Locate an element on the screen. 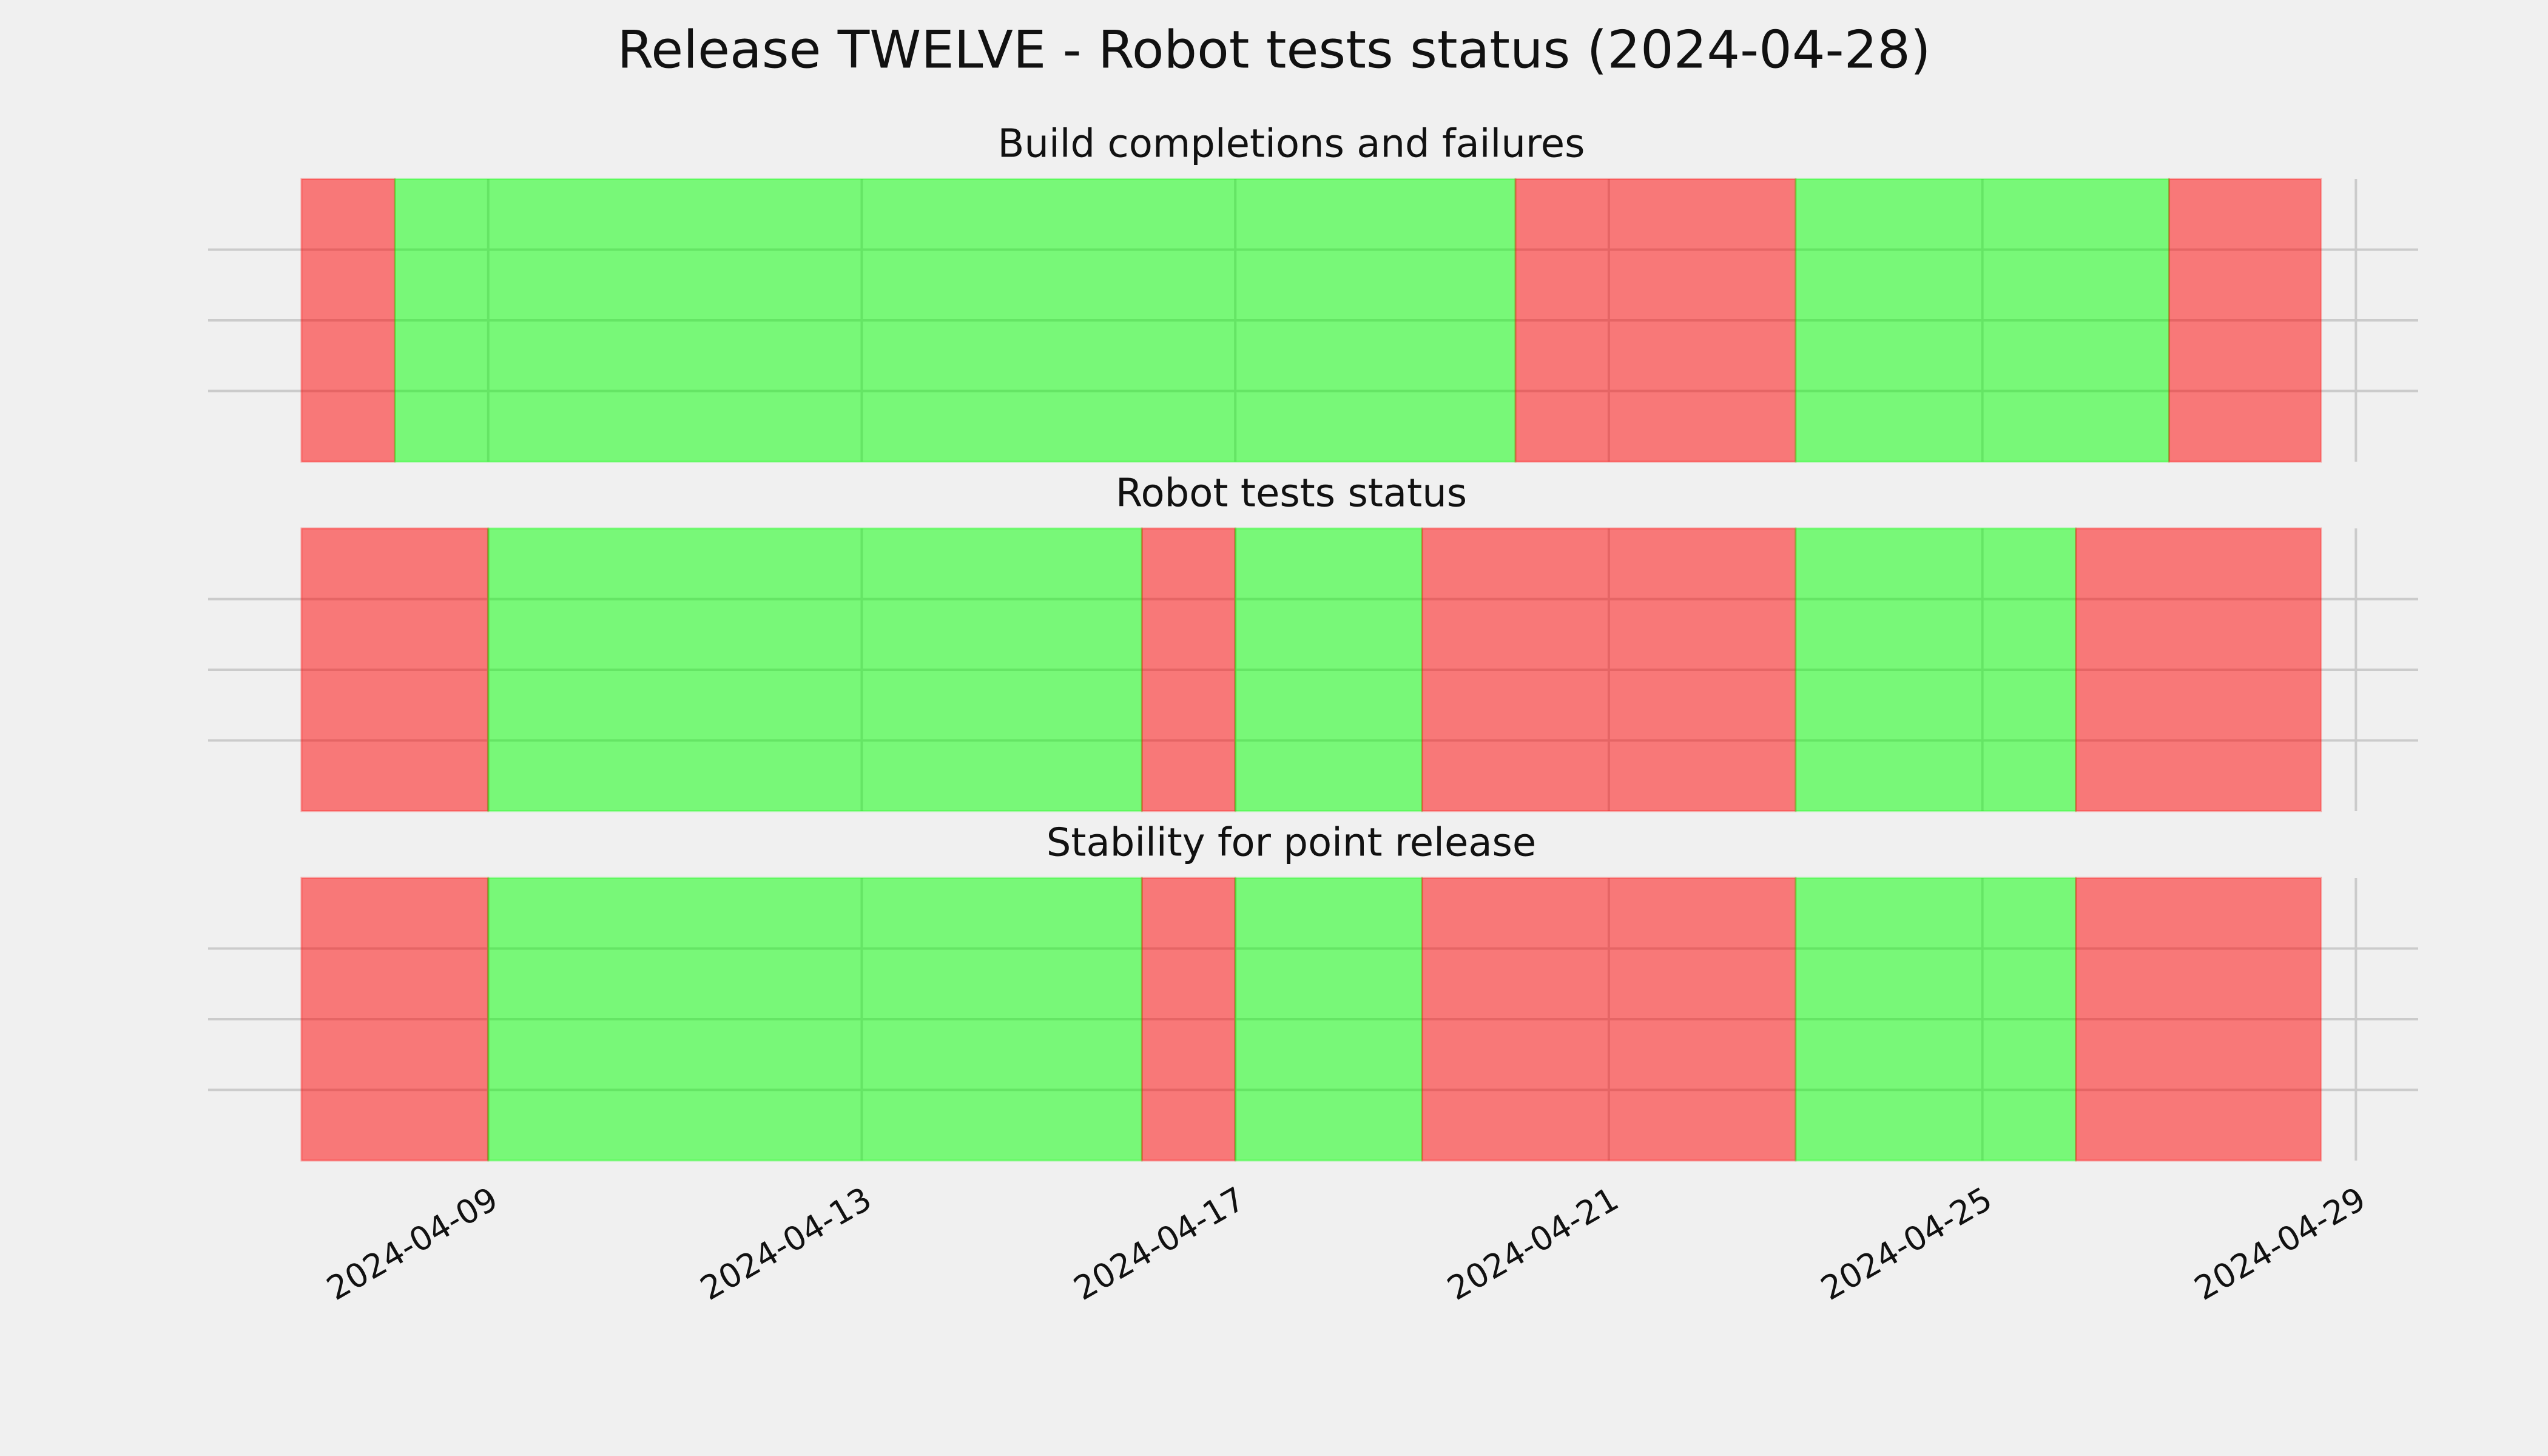  subplot-title: Build completions and failures is located at coordinates (1291, 144).